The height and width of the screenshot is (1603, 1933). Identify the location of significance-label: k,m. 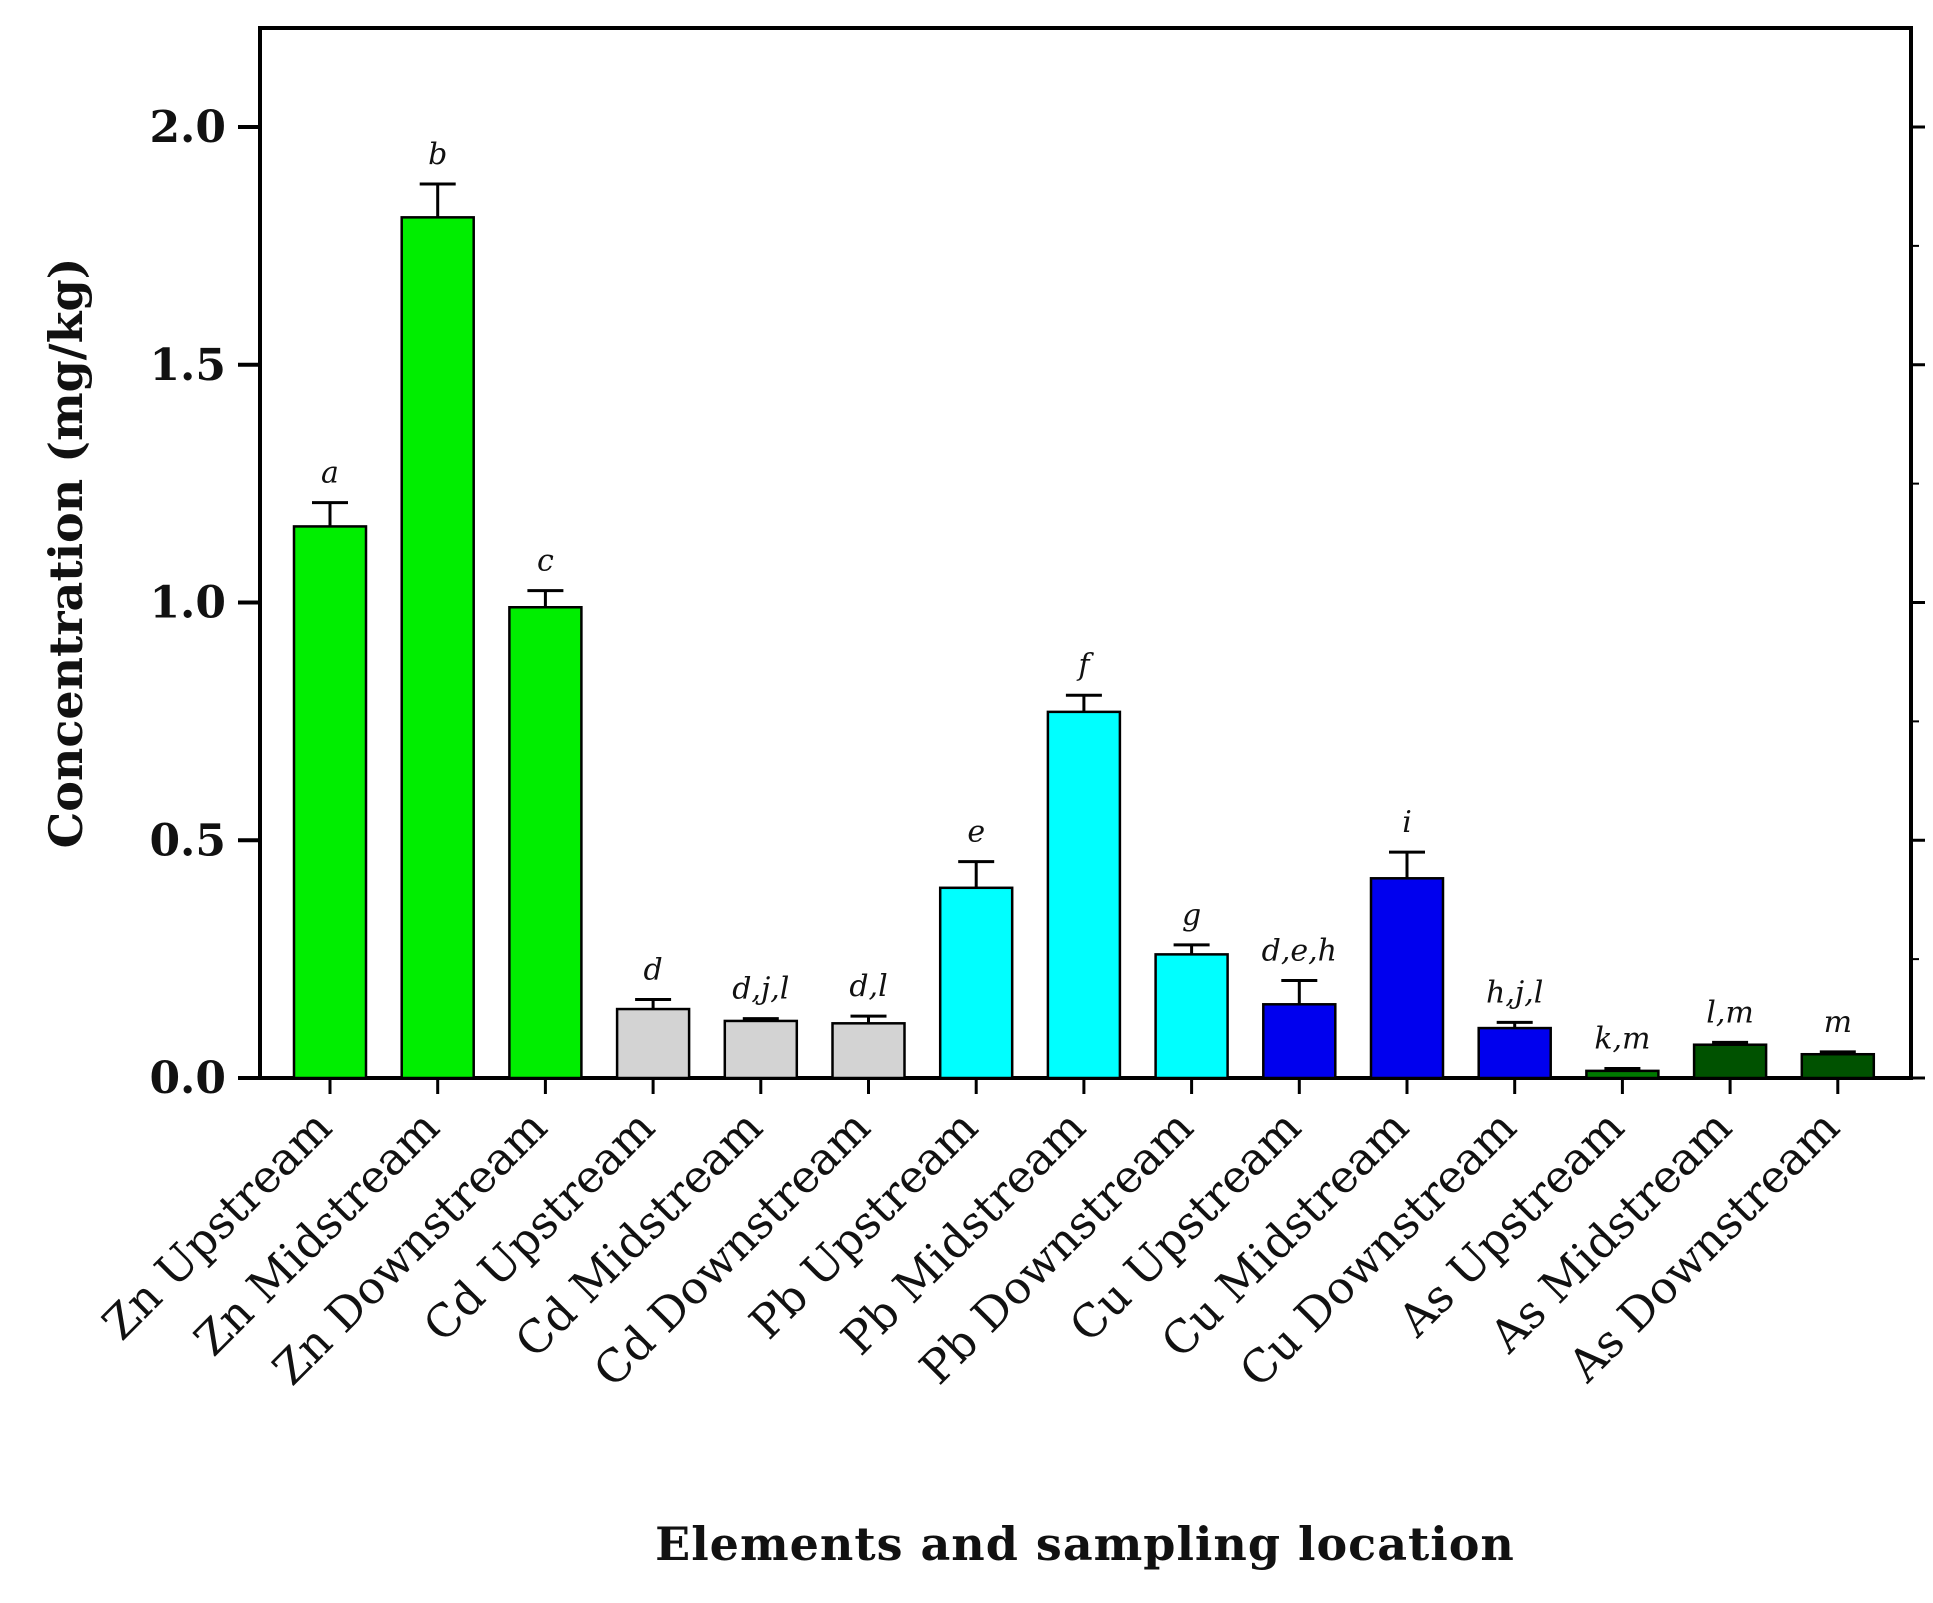
(1622, 1038).